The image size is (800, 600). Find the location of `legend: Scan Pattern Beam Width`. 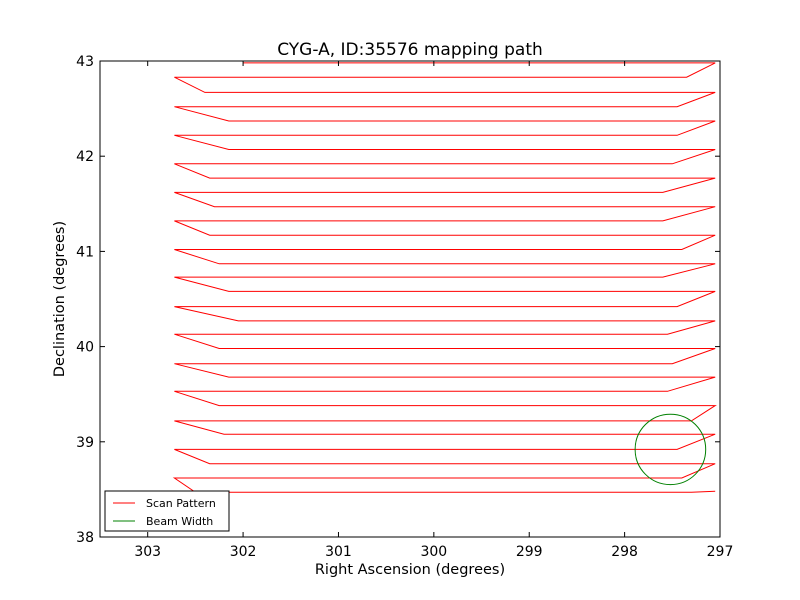

legend: Scan Pattern Beam Width is located at coordinates (167, 511).